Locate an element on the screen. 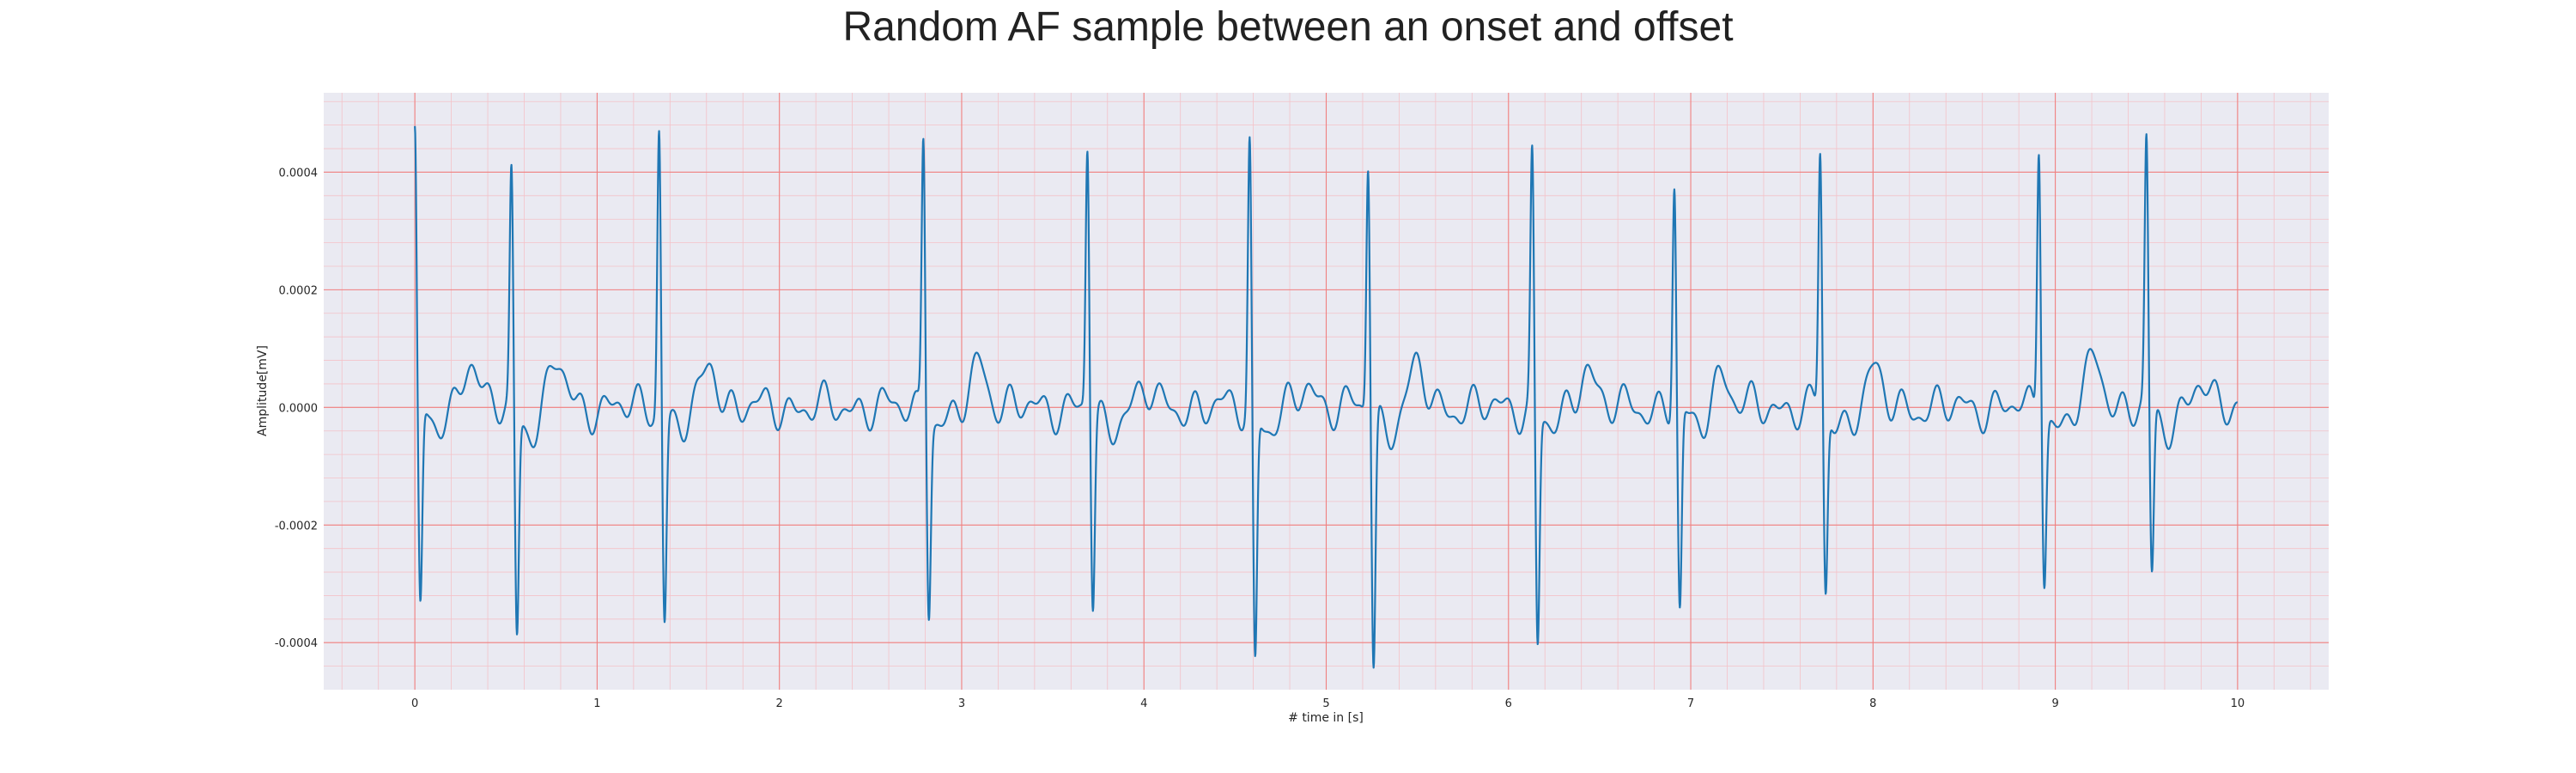  x-tick-label: 4 is located at coordinates (1144, 703).